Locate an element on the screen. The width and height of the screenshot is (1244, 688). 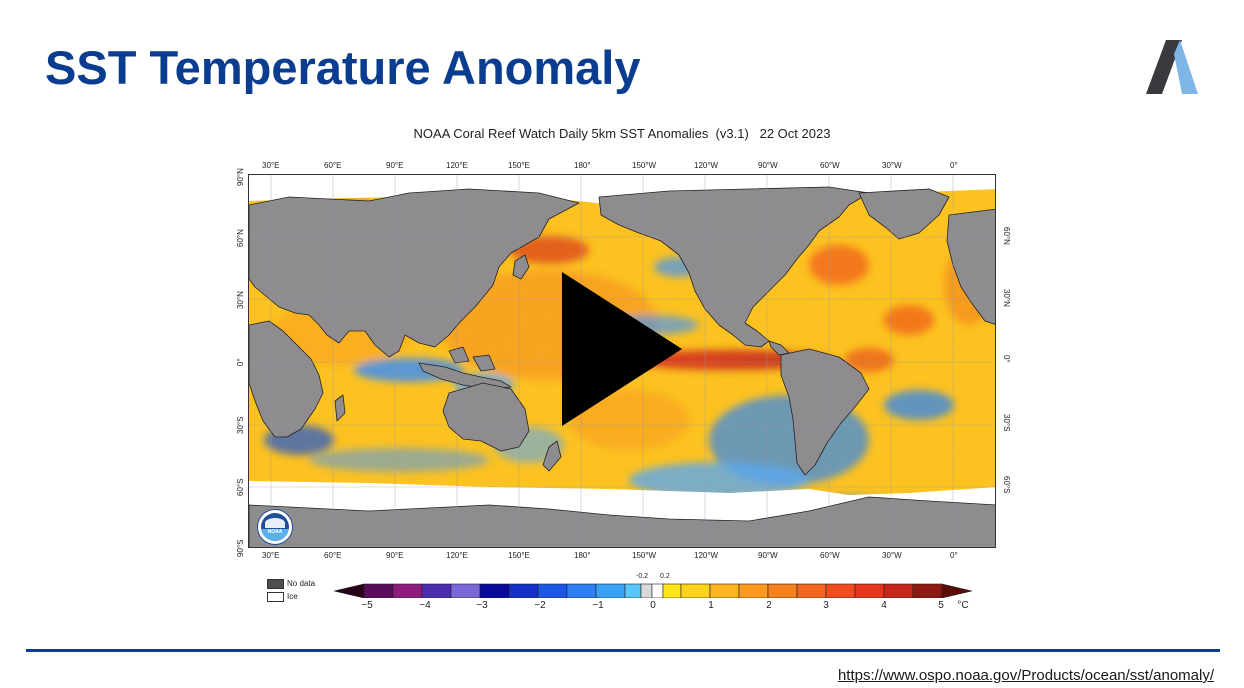
play-icon is located at coordinates (622, 349).